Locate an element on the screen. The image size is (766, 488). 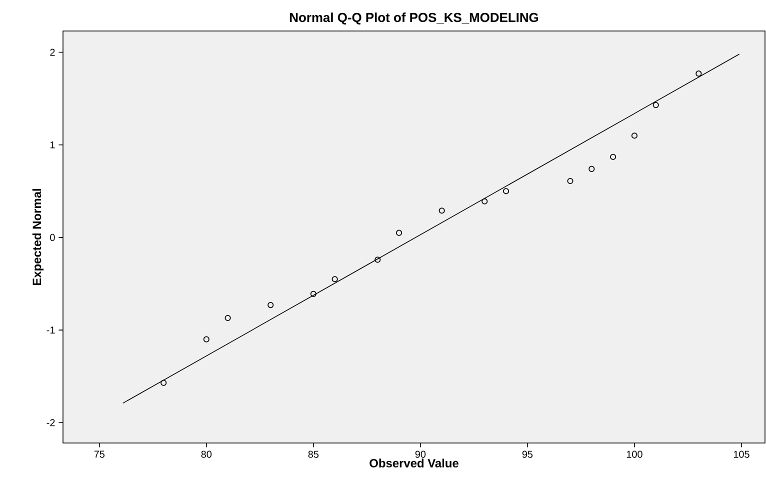
x-axis-title: Observed Value is located at coordinates (414, 463).